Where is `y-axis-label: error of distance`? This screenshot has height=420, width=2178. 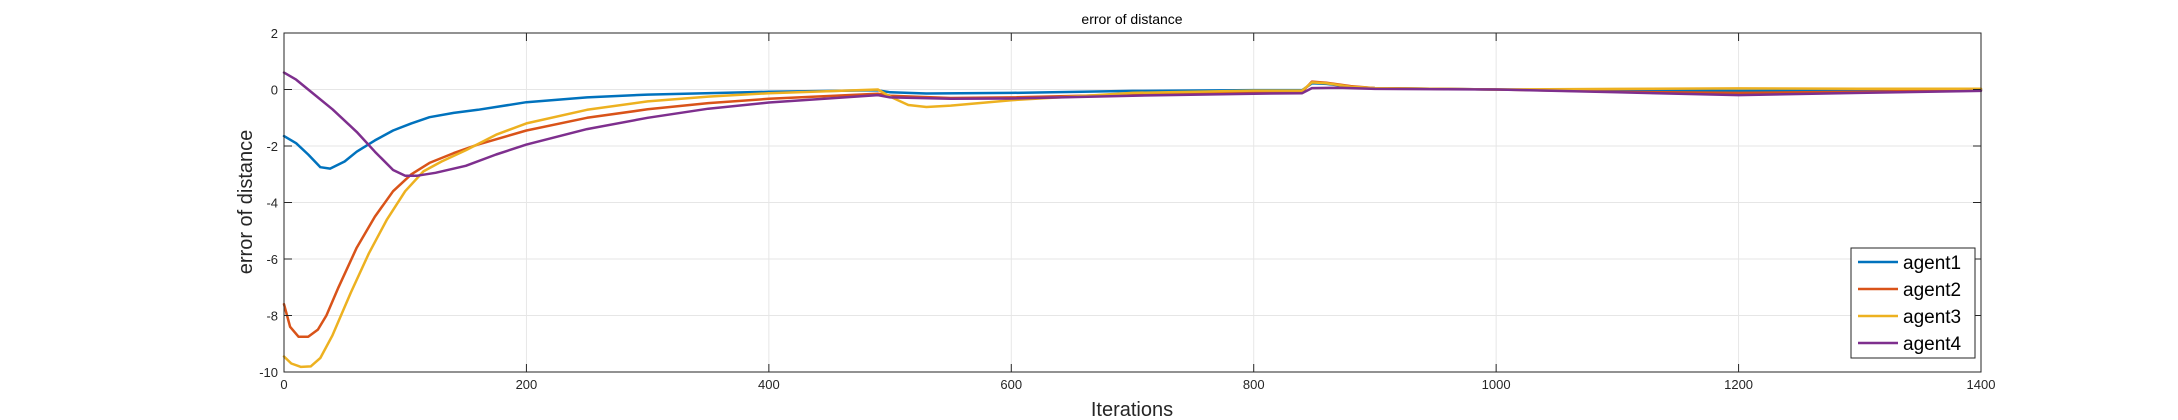 y-axis-label: error of distance is located at coordinates (246, 202).